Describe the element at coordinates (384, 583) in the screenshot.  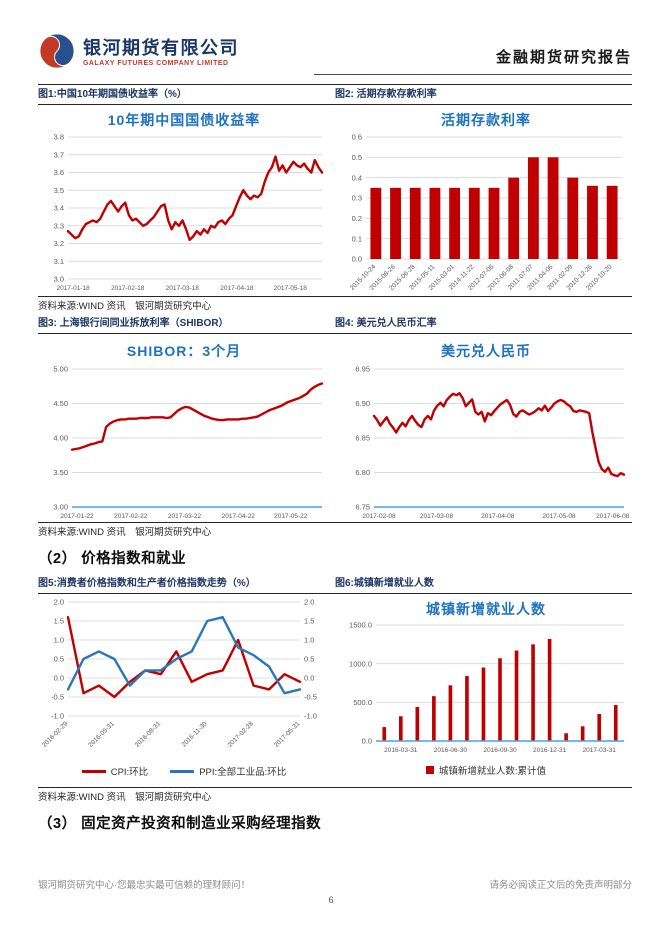
I see `caption-fig6: 图6:城镇新增就业人数` at that location.